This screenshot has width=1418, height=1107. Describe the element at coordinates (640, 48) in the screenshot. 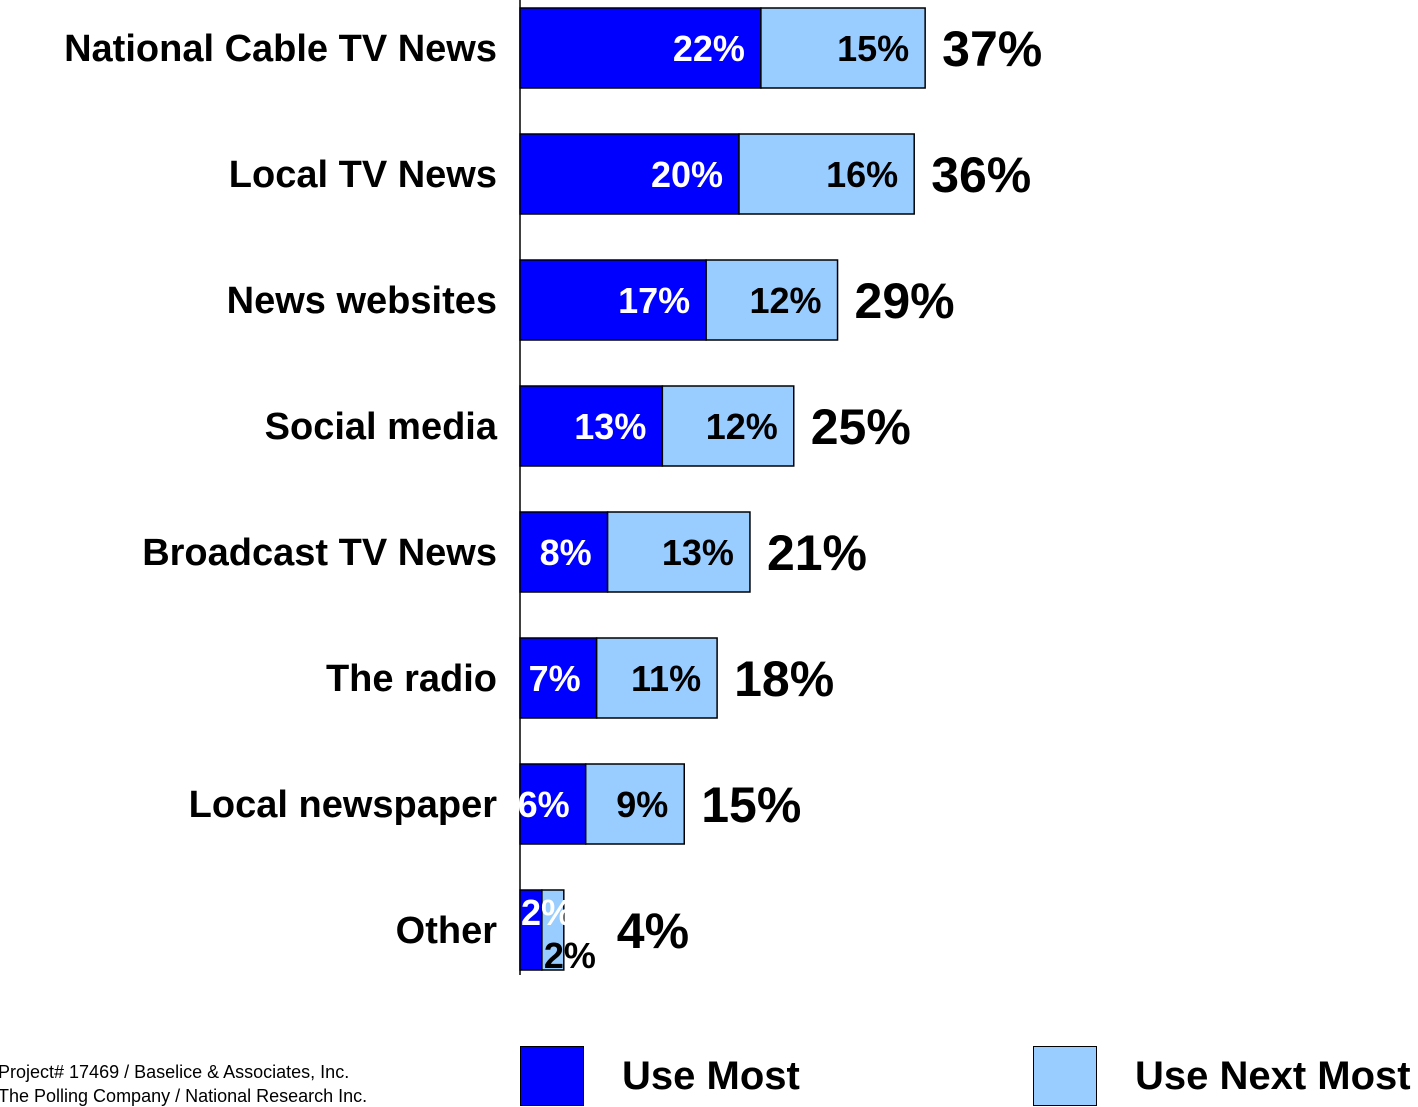

I see `bar-use-most-national-cable-tv-news` at that location.